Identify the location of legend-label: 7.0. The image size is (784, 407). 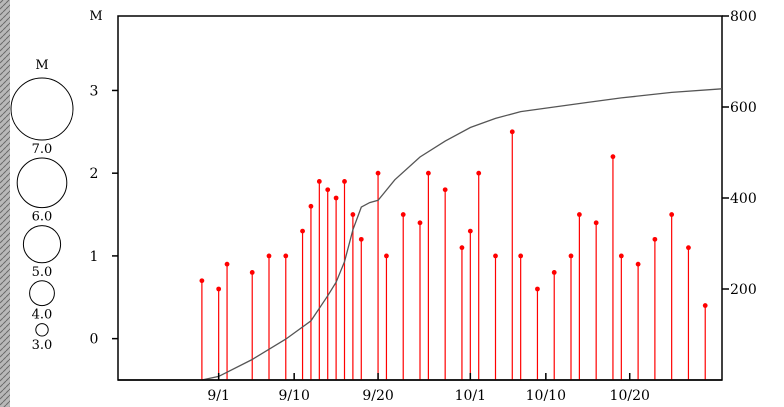
(42, 149).